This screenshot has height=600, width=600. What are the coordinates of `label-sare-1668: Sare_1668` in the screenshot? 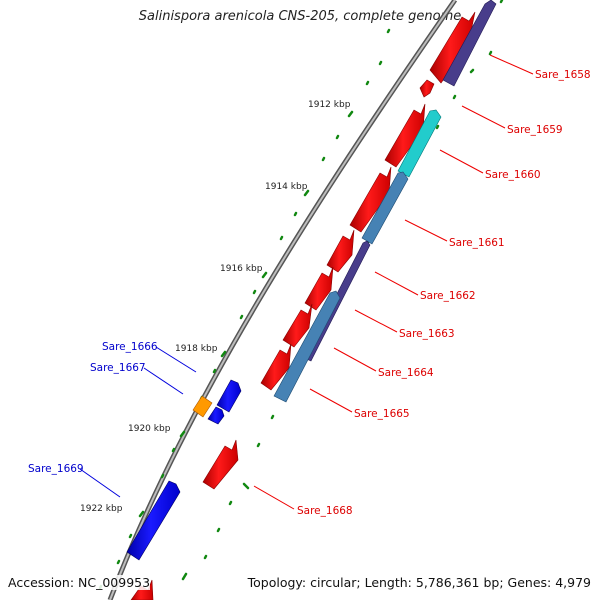 It's located at (325, 511).